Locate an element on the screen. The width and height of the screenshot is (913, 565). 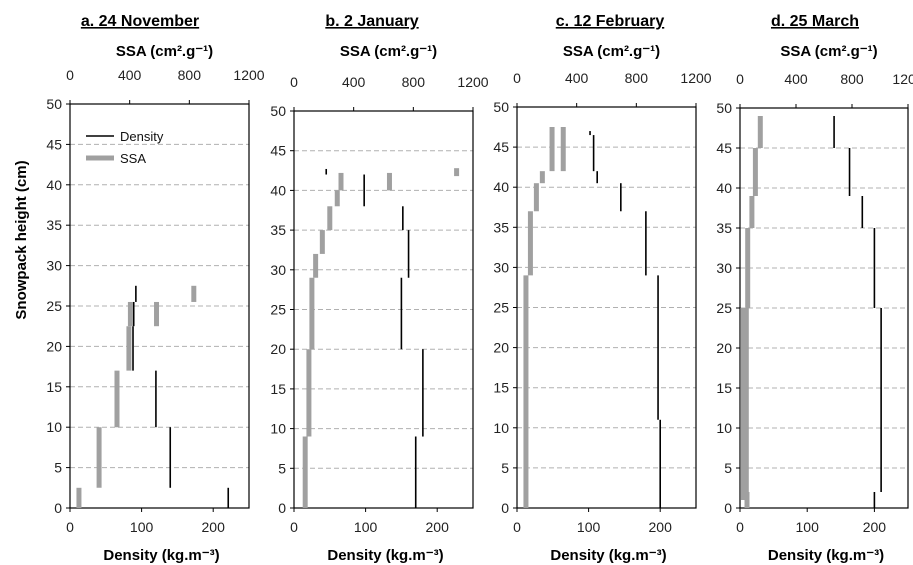
panel-title: a. 24 November is located at coordinates (140, 21).